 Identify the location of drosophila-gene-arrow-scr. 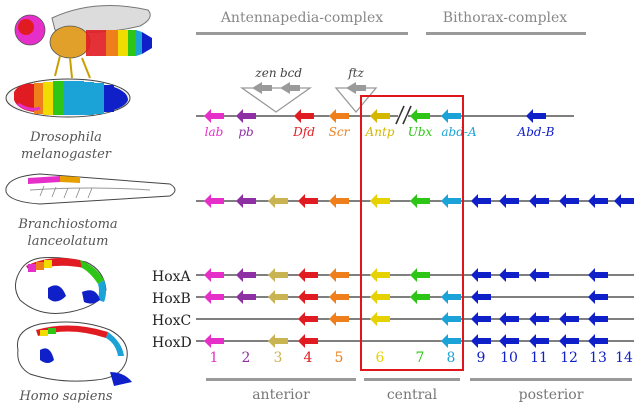
(339, 116).